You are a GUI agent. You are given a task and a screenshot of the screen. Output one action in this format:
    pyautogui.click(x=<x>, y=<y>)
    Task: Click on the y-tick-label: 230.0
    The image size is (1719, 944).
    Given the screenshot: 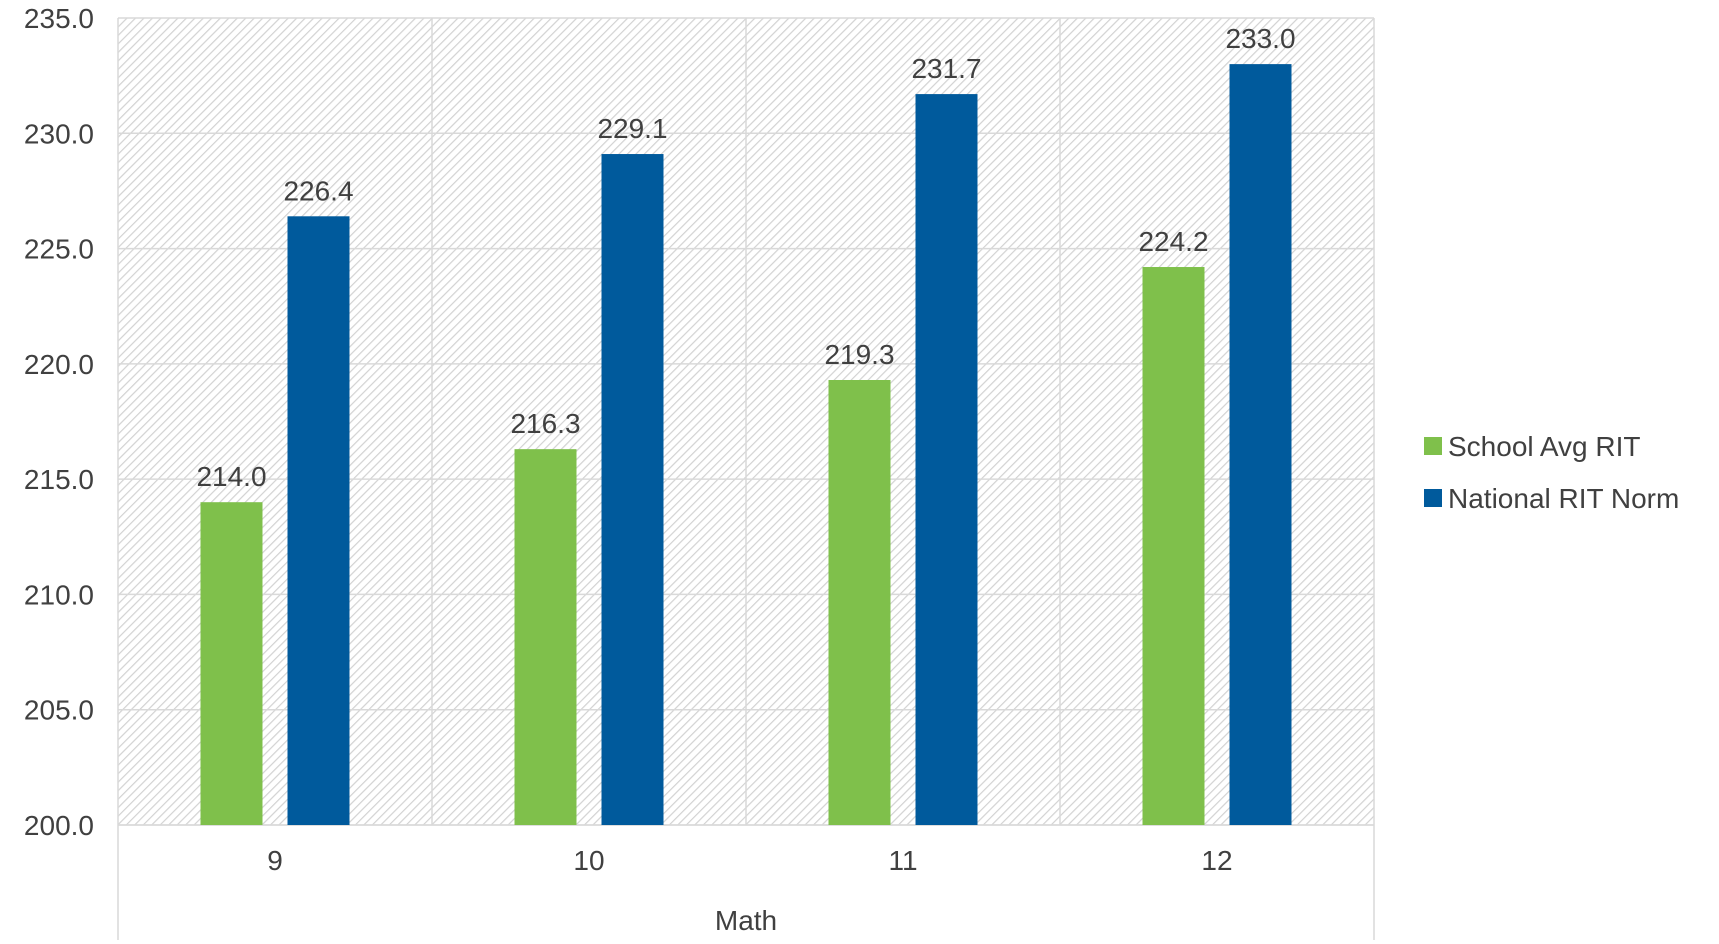 What is the action you would take?
    pyautogui.click(x=59, y=133)
    